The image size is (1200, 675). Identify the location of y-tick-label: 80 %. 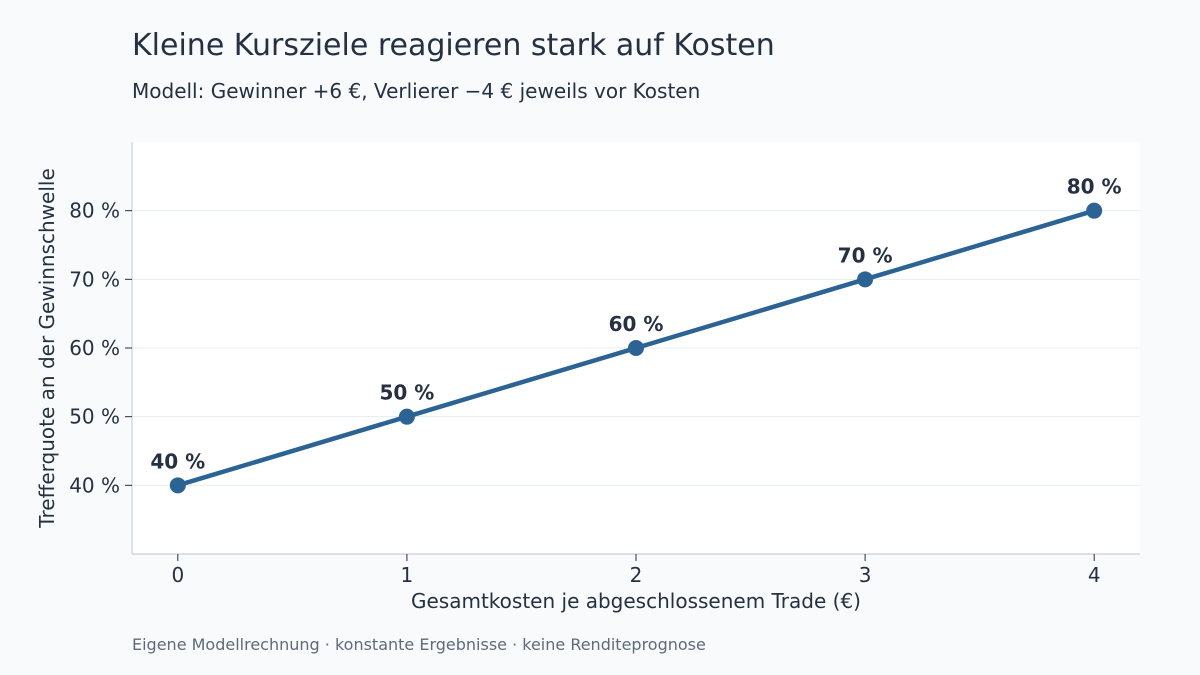
(94, 211).